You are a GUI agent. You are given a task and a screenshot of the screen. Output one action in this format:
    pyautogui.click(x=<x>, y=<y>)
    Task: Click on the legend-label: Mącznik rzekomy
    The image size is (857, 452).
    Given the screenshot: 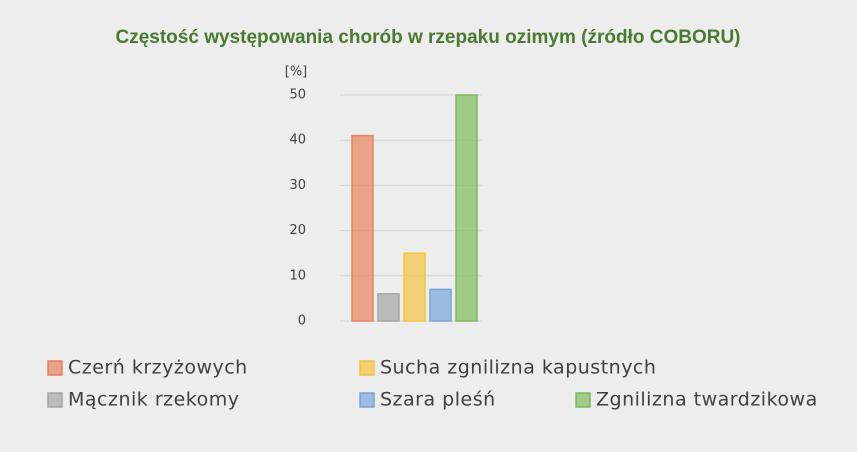 What is the action you would take?
    pyautogui.click(x=154, y=400)
    